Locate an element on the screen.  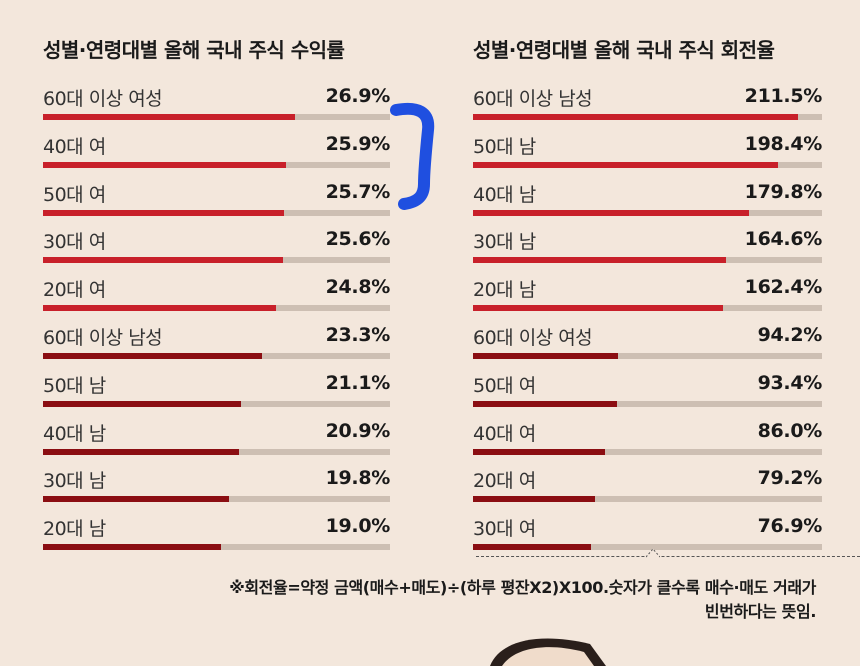
footnote-line-2: 빈번하다는 뜻임. is located at coordinates (760, 611).